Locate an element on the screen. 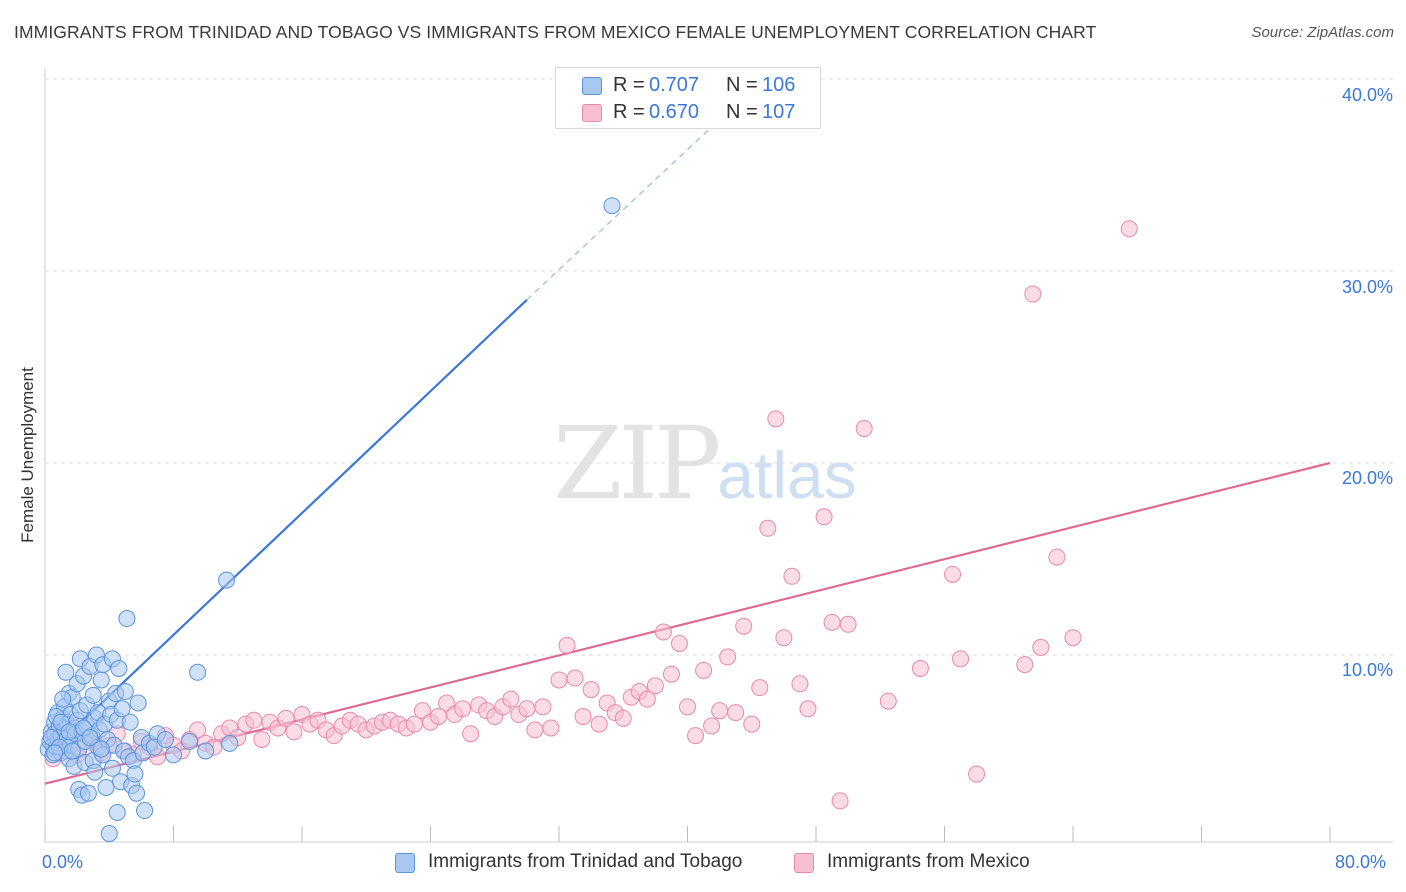 The width and height of the screenshot is (1406, 892). y-tick-30: 30.0% is located at coordinates (1367, 287).